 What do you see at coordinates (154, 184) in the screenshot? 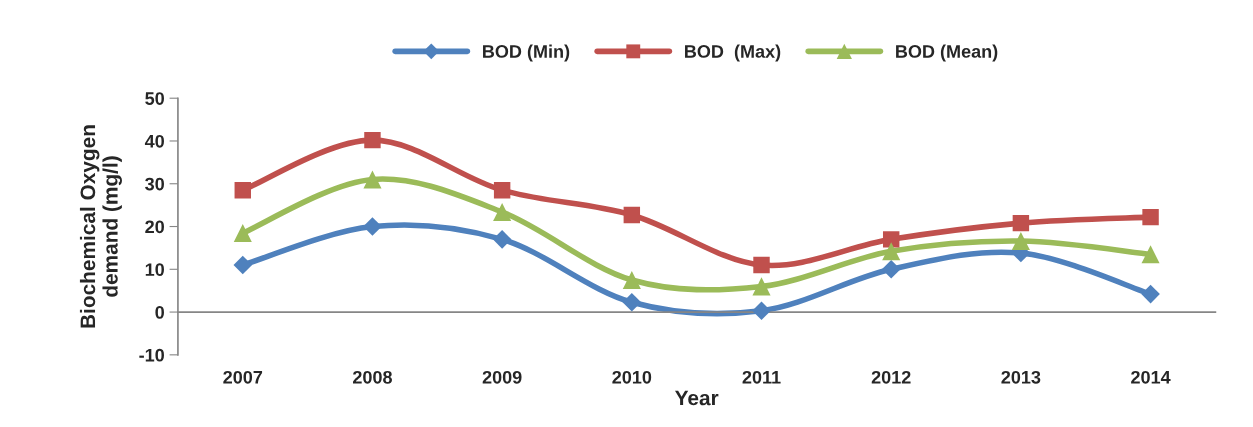
I see `y-tick-label: 30` at bounding box center [154, 184].